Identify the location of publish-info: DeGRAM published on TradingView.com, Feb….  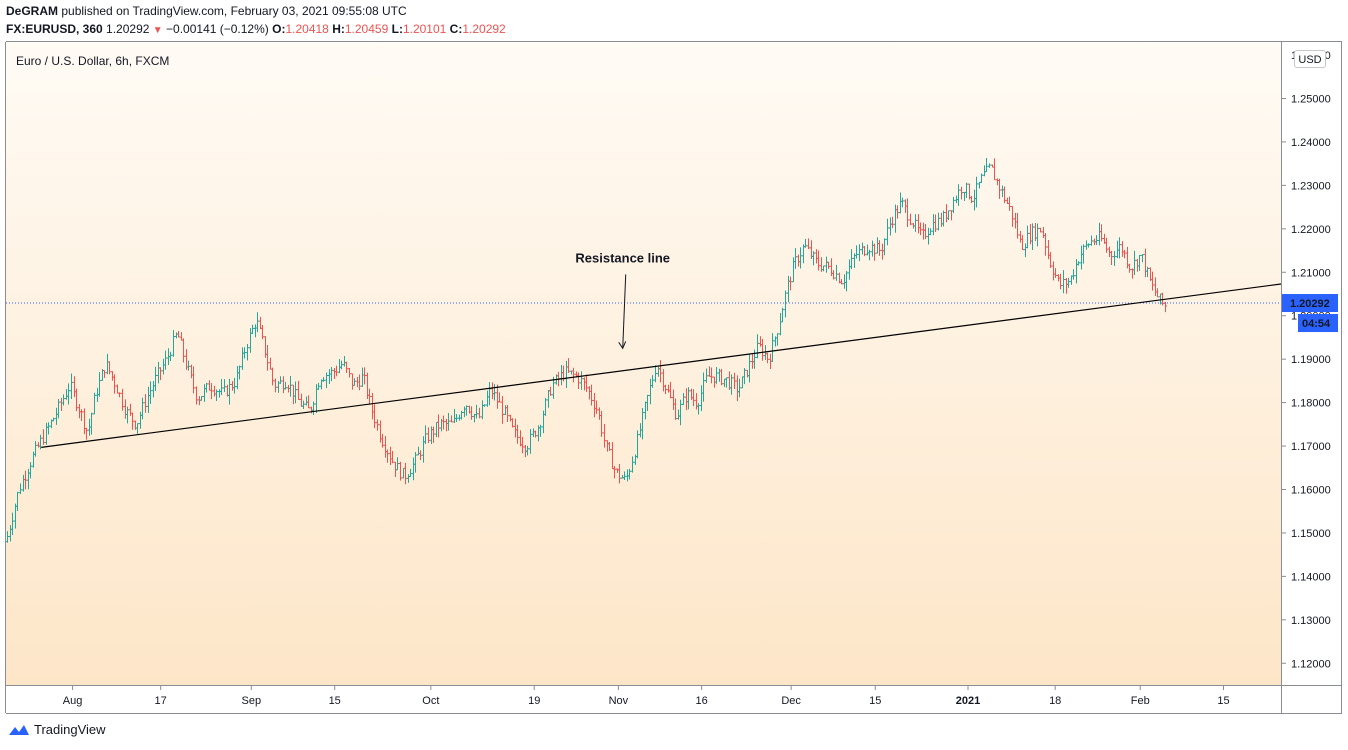
(206, 11).